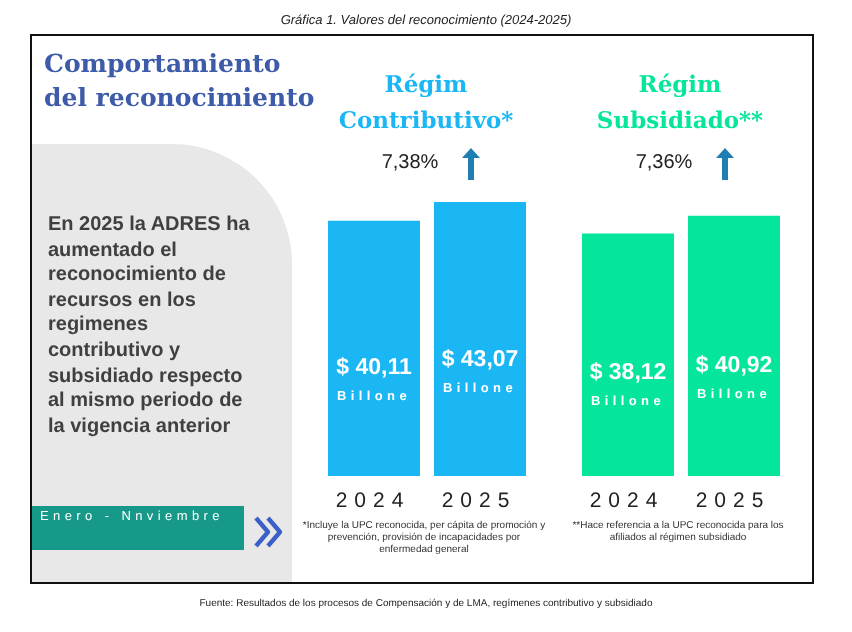 The image size is (852, 632). I want to click on text: Comportamiento del reconocimiento, so click(180, 80).